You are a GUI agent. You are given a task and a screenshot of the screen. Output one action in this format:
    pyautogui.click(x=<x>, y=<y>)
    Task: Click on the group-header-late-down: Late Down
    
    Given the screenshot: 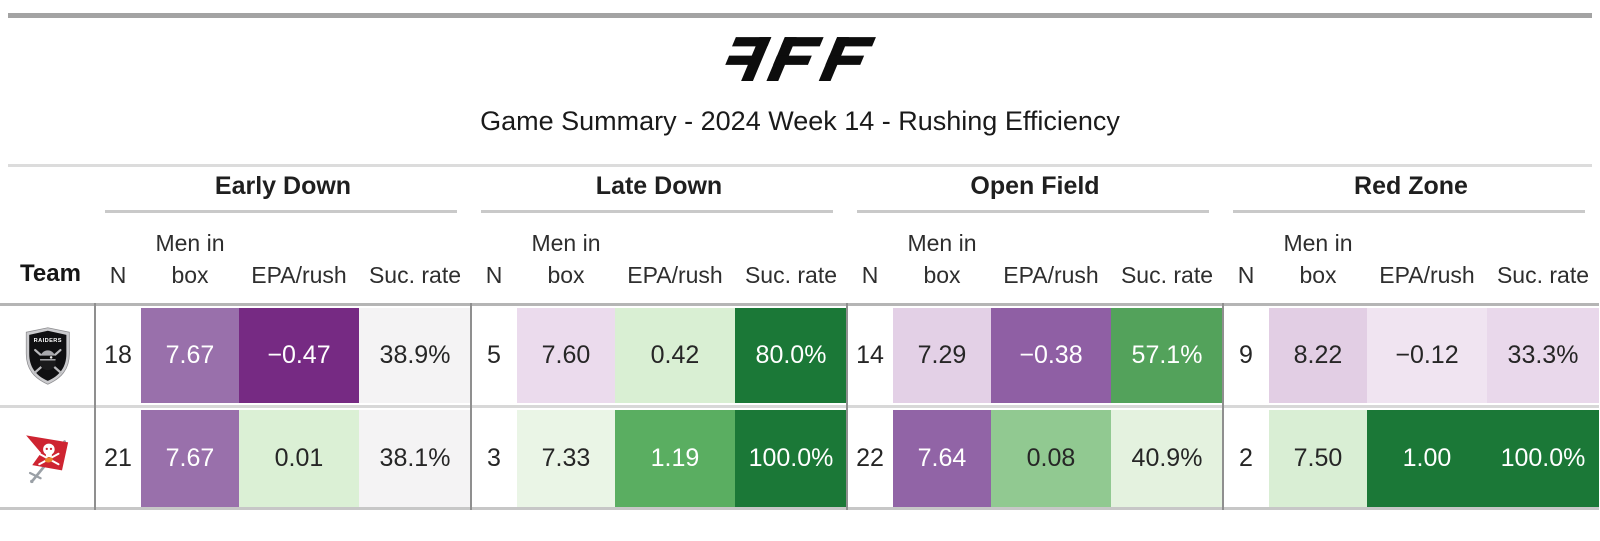 What is the action you would take?
    pyautogui.click(x=659, y=190)
    